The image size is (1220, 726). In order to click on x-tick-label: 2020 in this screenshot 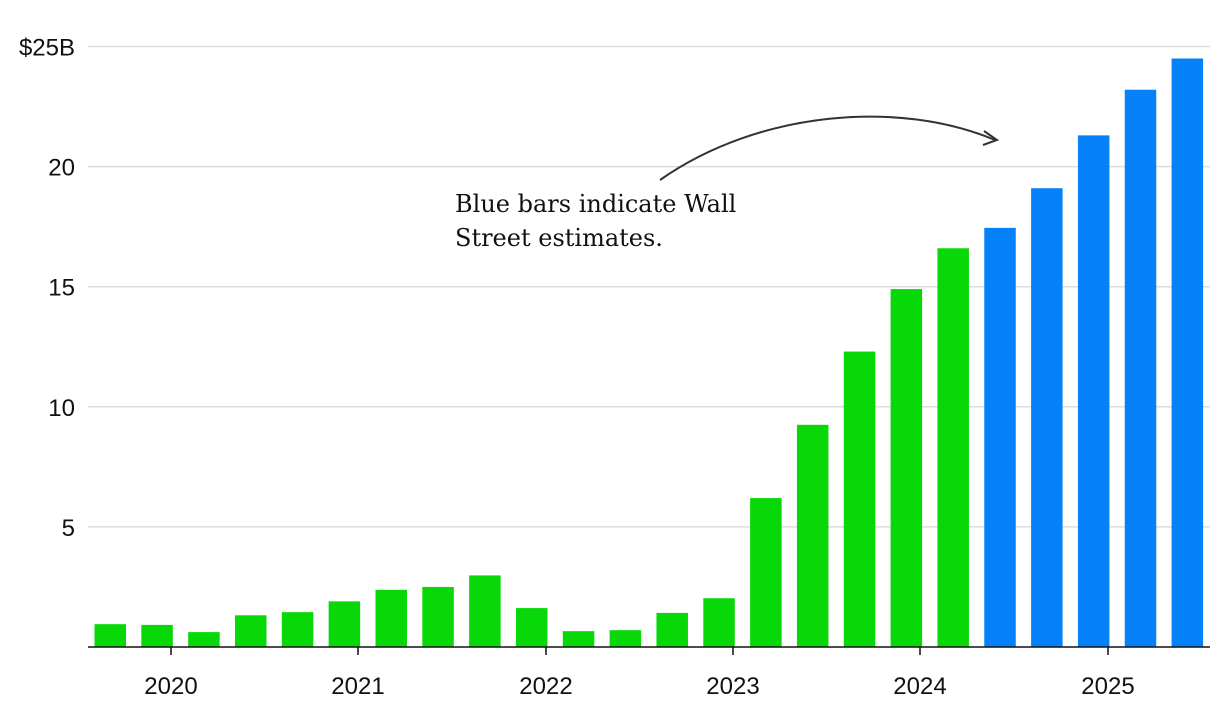, I will do `click(170, 686)`.